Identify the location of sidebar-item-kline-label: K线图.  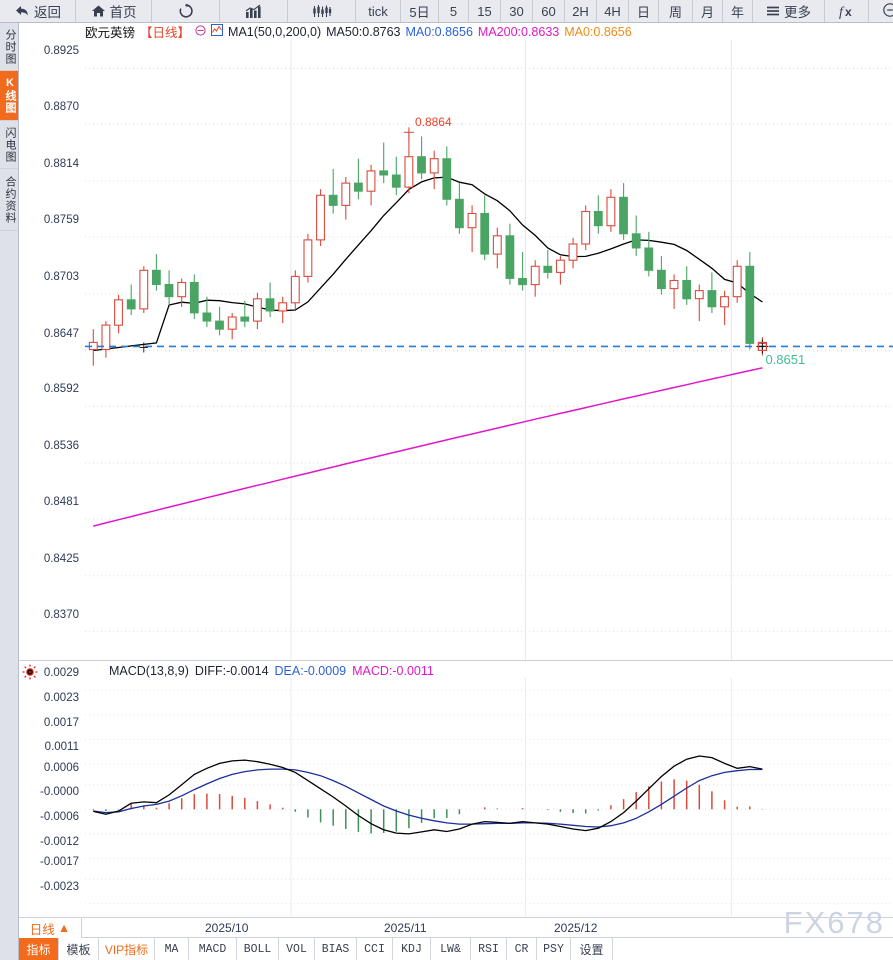
(10, 95).